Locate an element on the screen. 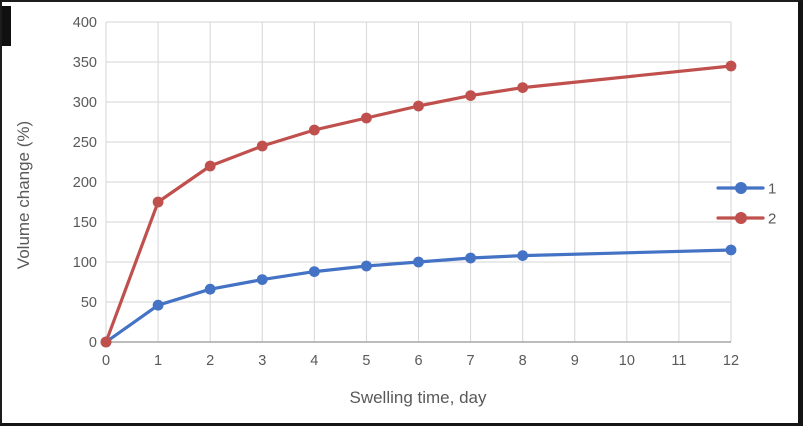 This screenshot has width=803, height=426. y-tick-label: 50 is located at coordinates (89, 303).